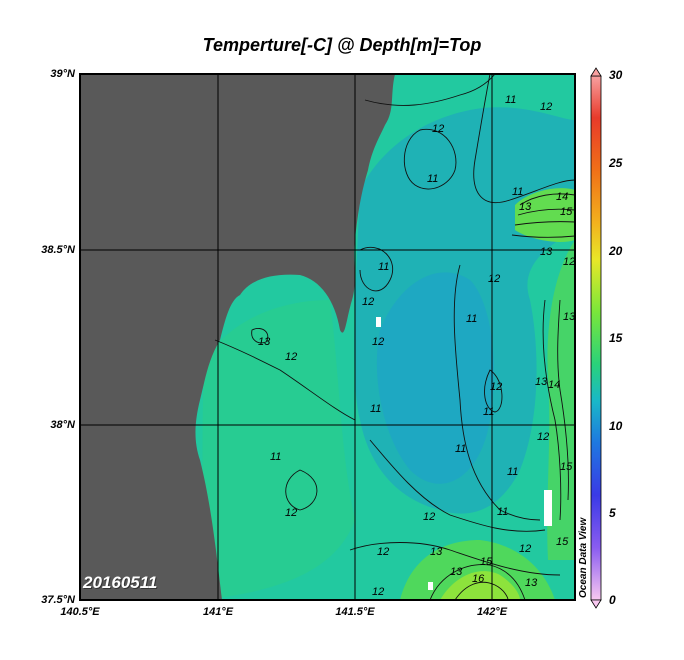  I want to click on lon-tick-label: 142°E, so click(492, 612).